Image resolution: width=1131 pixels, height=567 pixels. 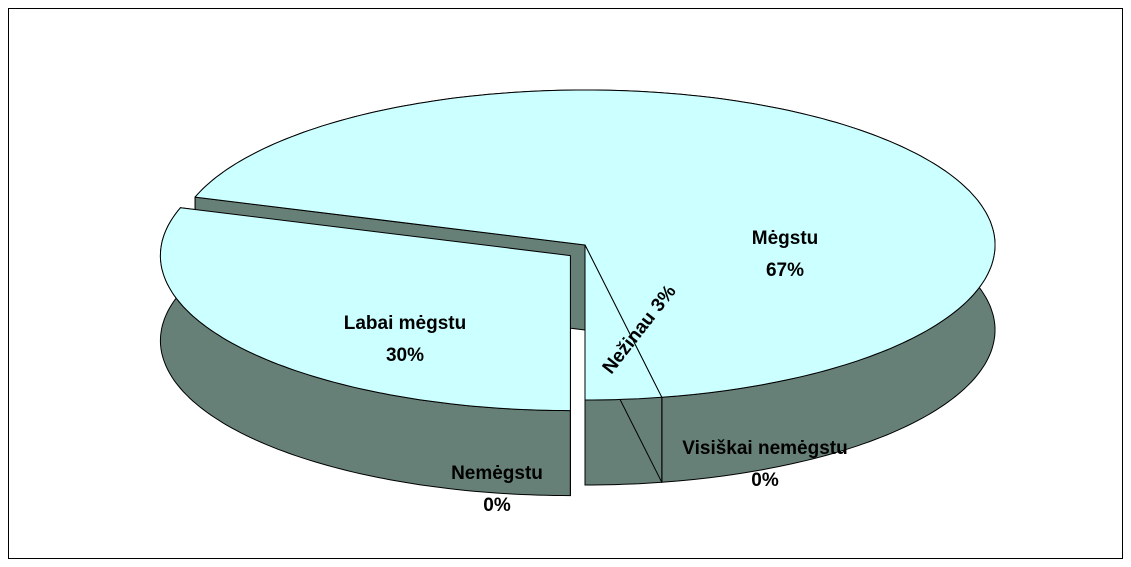 What do you see at coordinates (405, 323) in the screenshot?
I see `category-label: Labai mėgstu` at bounding box center [405, 323].